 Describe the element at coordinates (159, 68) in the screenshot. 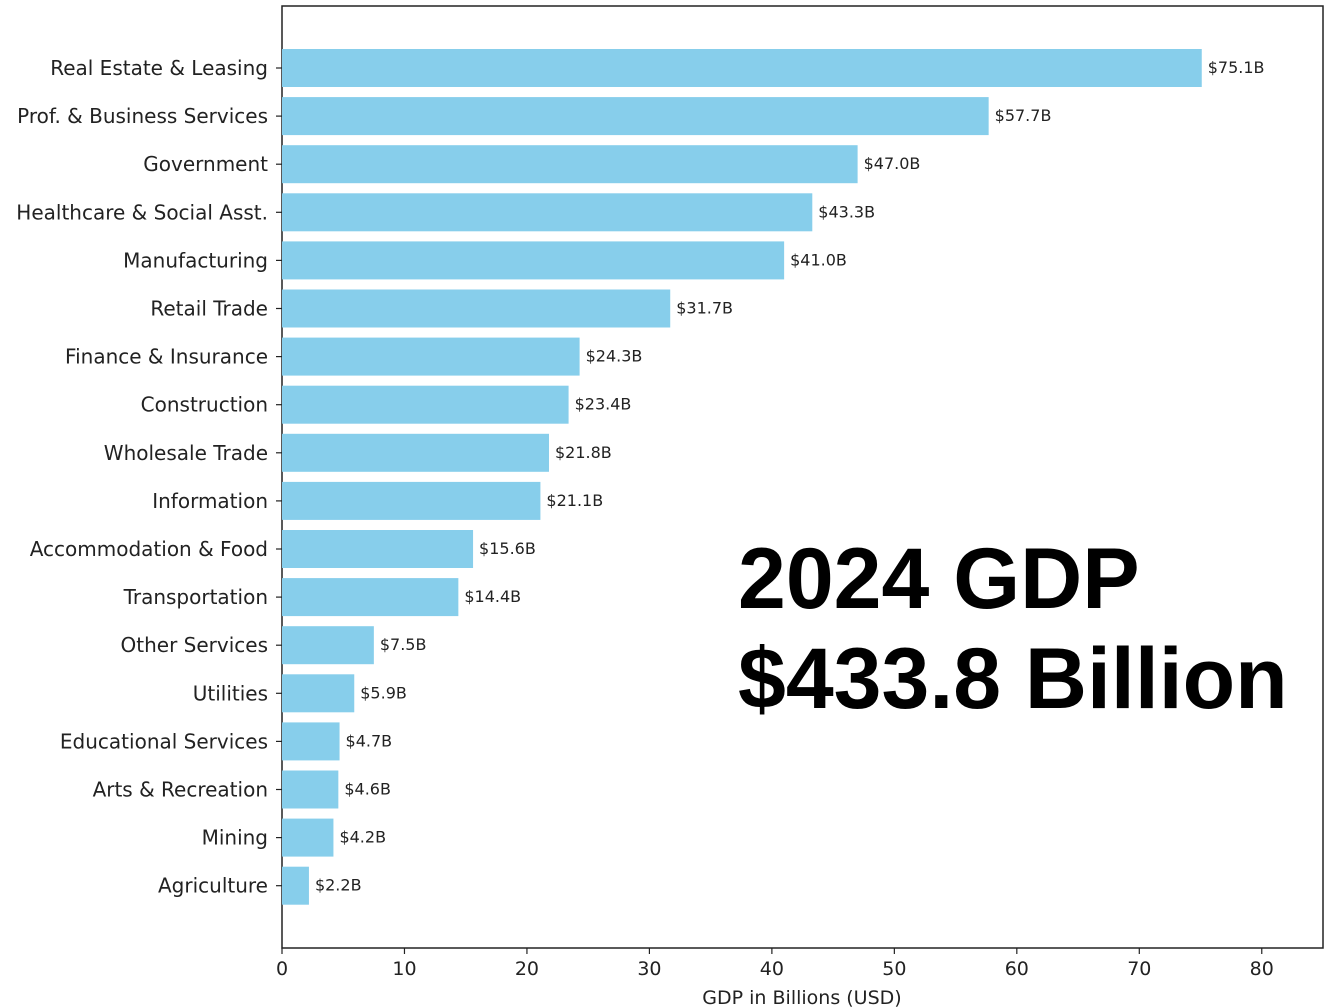

I see `category-label: Real Estate & Leasing` at that location.